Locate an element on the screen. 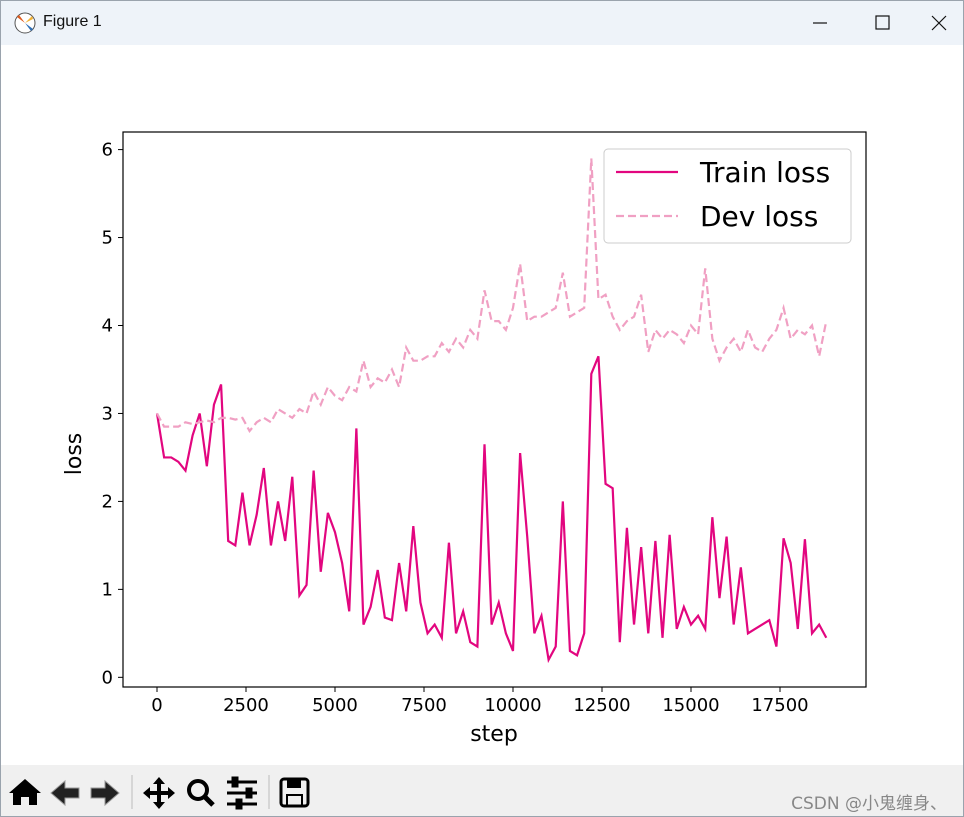  app-icon is located at coordinates (25, 23).